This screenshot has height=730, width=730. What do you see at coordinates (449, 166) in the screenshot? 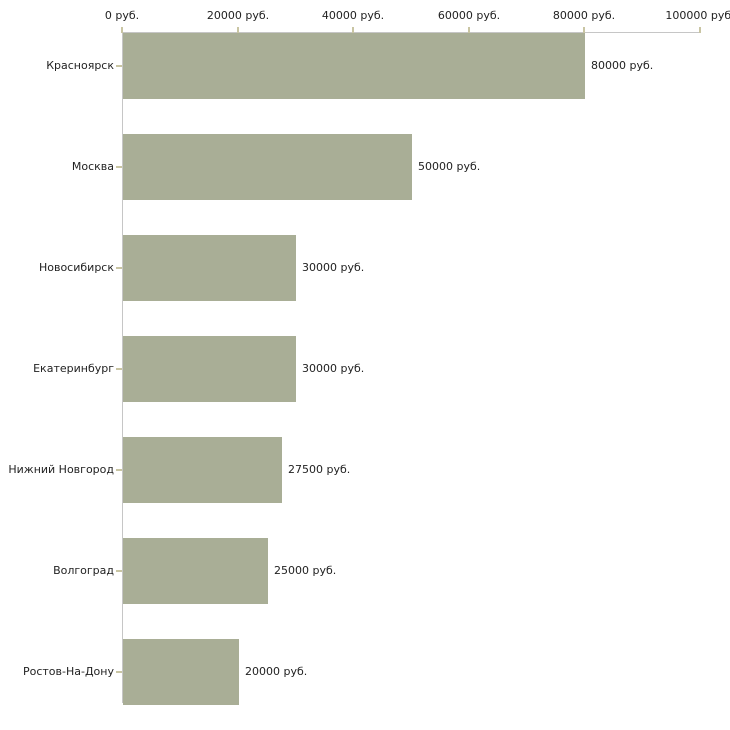
I see `bar-value-label: 50000 руб.` at bounding box center [449, 166].